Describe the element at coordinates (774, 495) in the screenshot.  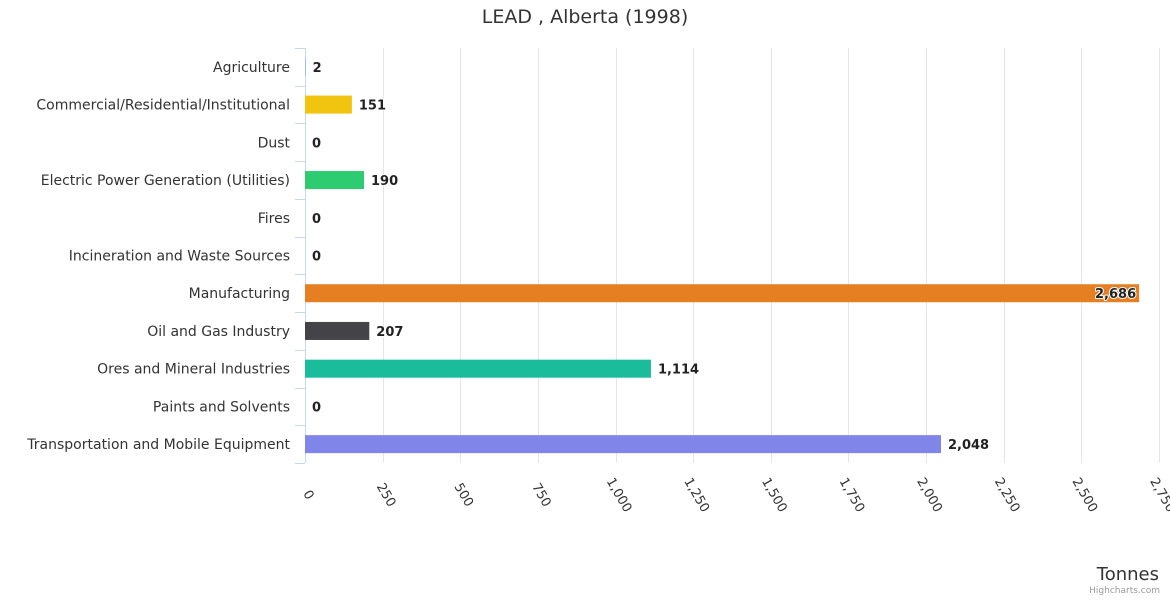
I see `x-tick-label: 1,500` at that location.